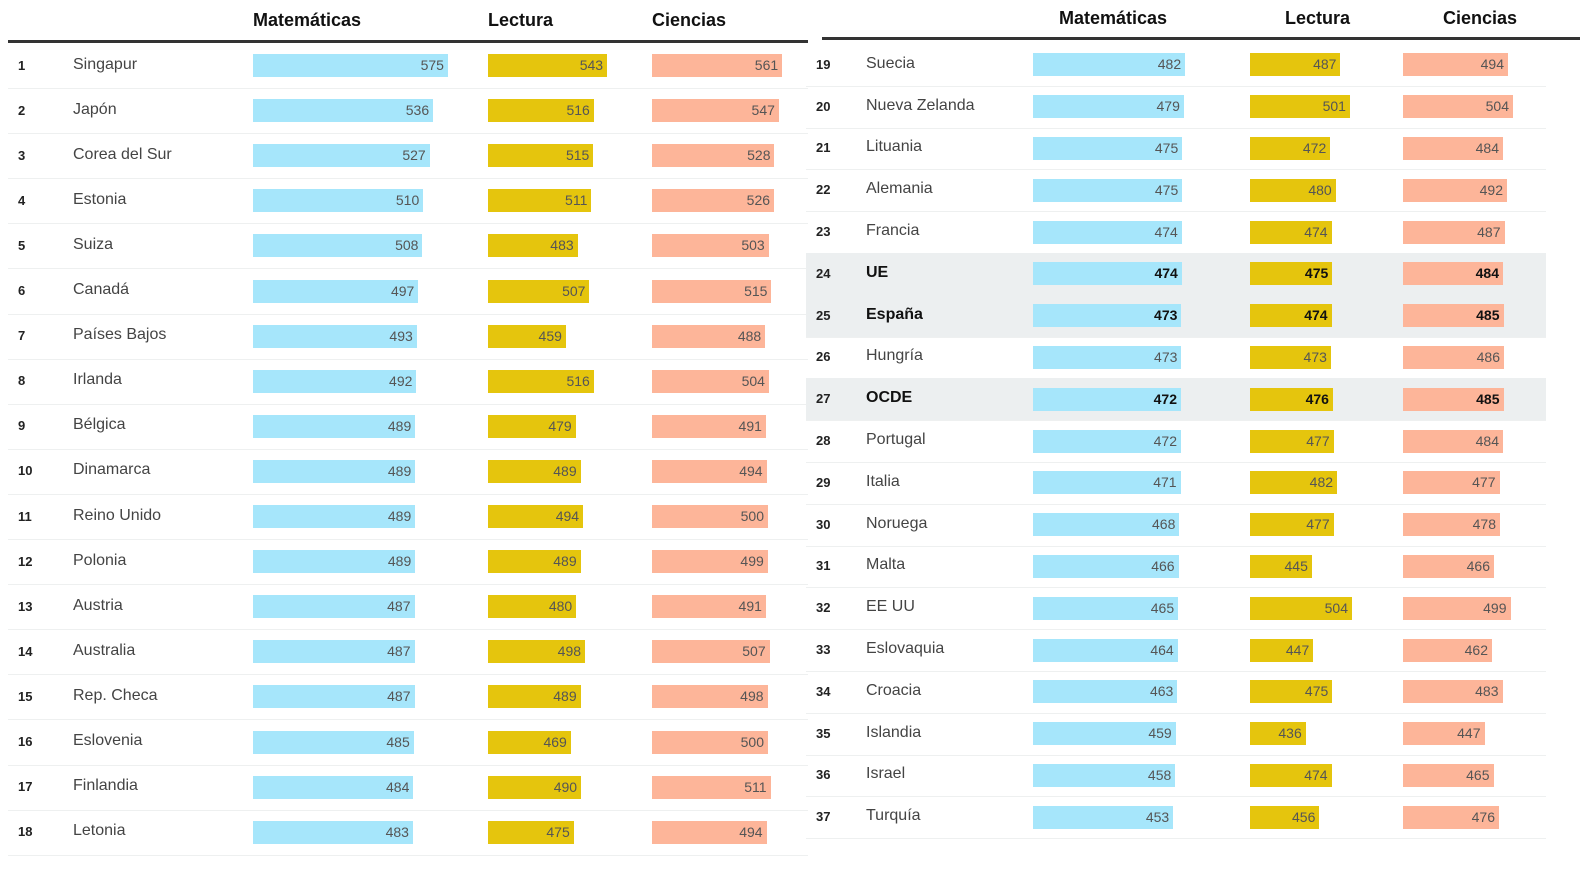 The height and width of the screenshot is (888, 1580). Describe the element at coordinates (1107, 232) in the screenshot. I see `bar-matematicas: 474` at that location.